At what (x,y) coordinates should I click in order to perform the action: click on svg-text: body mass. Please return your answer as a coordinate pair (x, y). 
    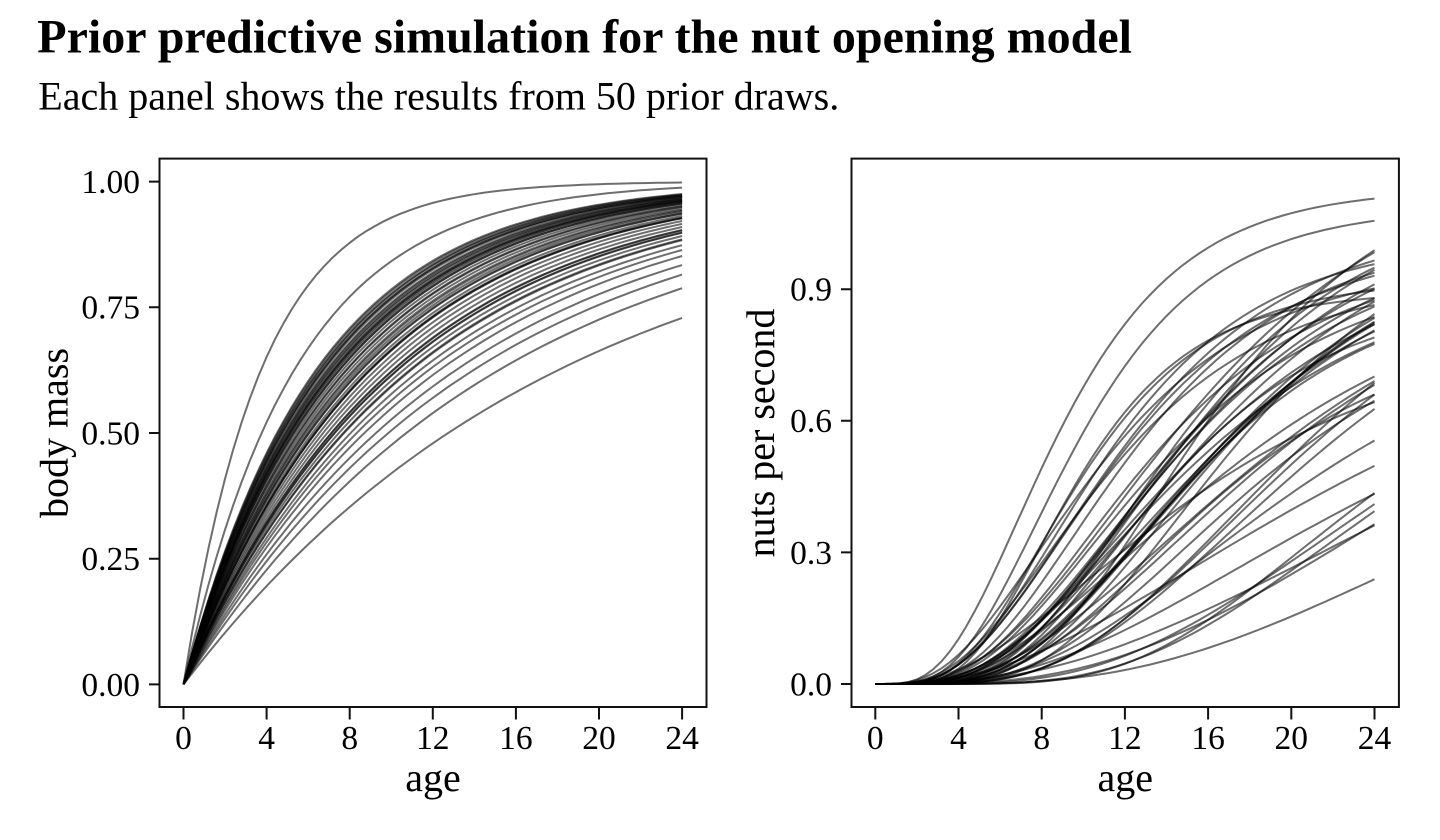
    Looking at the image, I should click on (53, 433).